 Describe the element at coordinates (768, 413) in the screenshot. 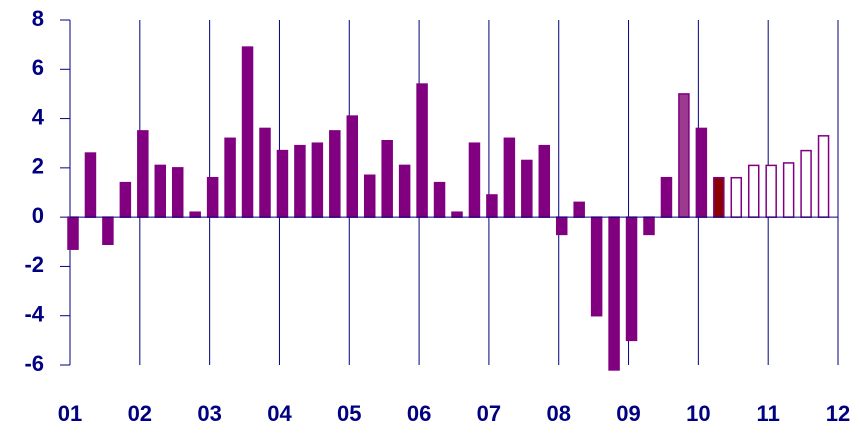

I see `x-tick-label: 11` at that location.